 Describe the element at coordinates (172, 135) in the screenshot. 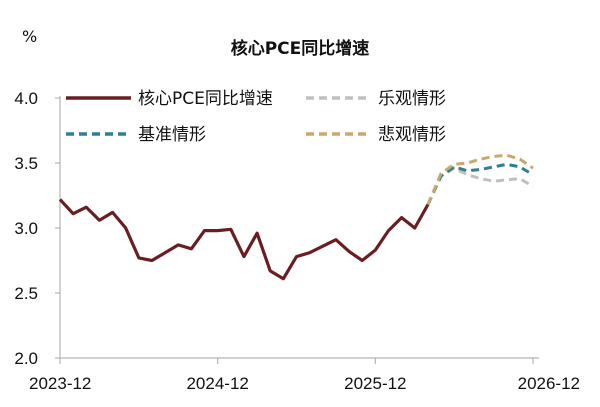

I see `legend-label: 基准情形` at that location.